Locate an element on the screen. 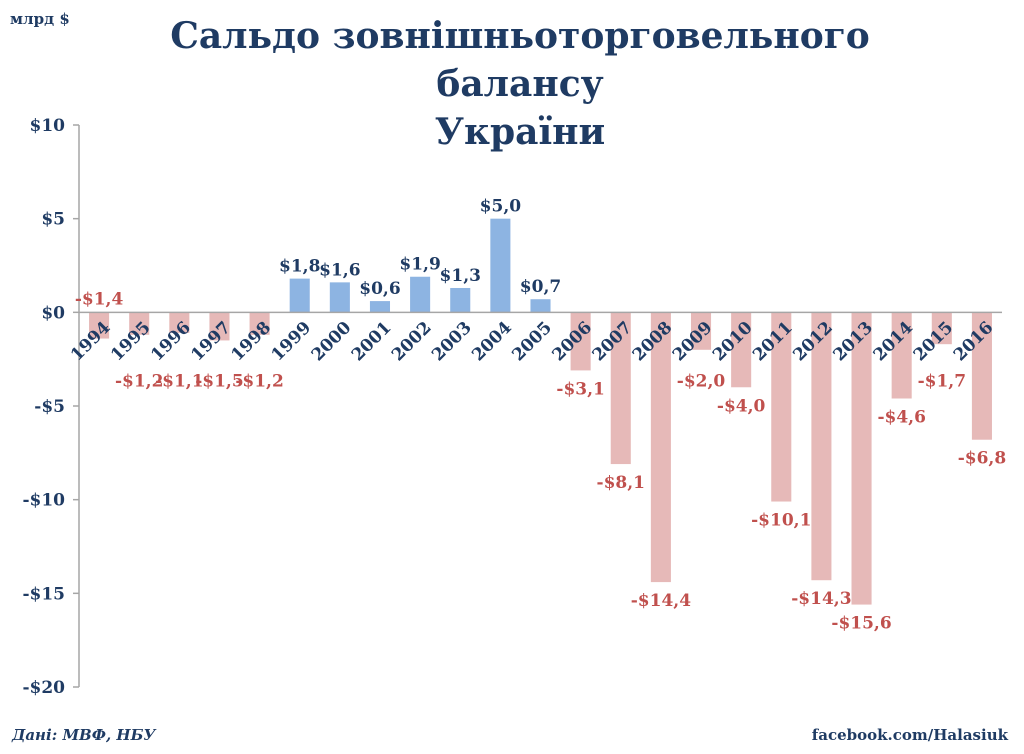 This screenshot has height=754, width=1024. bar-1995 is located at coordinates (139, 323).